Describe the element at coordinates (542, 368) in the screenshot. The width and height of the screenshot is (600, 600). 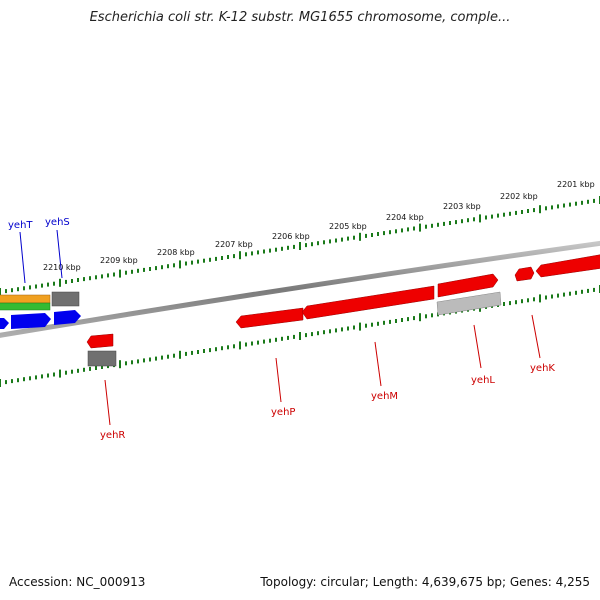
I see `gene-label-yehK: yehK` at that location.